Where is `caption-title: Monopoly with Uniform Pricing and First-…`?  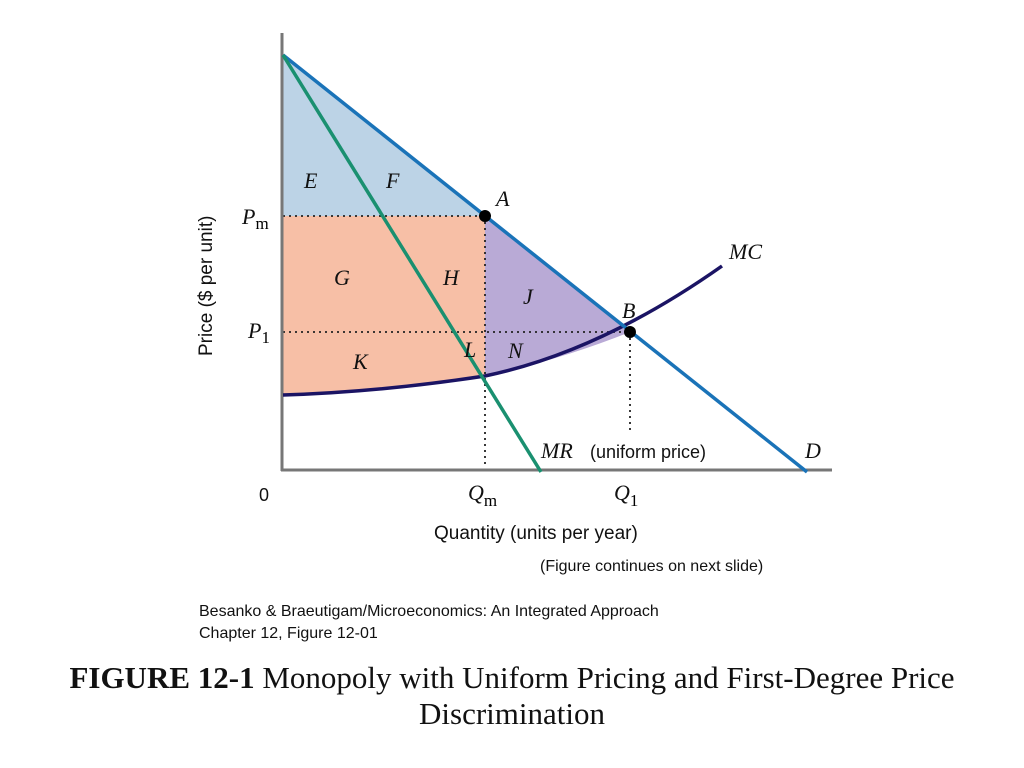
caption-title: Monopoly with Uniform Pricing and First-… is located at coordinates (604, 695).